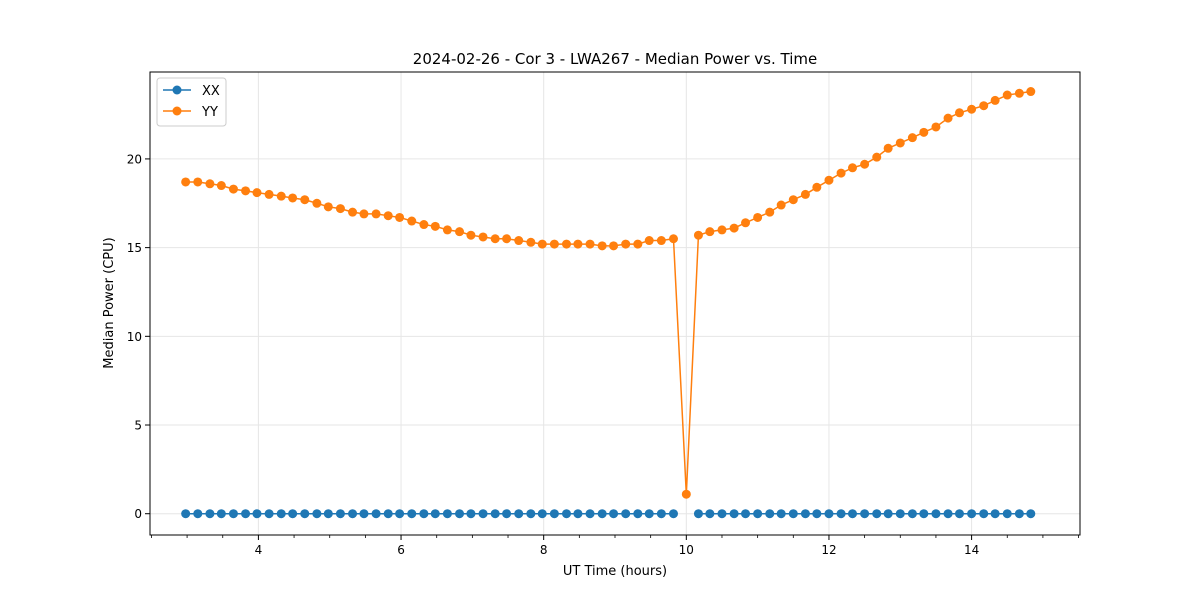  I want to click on x-tick-label: 12, so click(828, 550).